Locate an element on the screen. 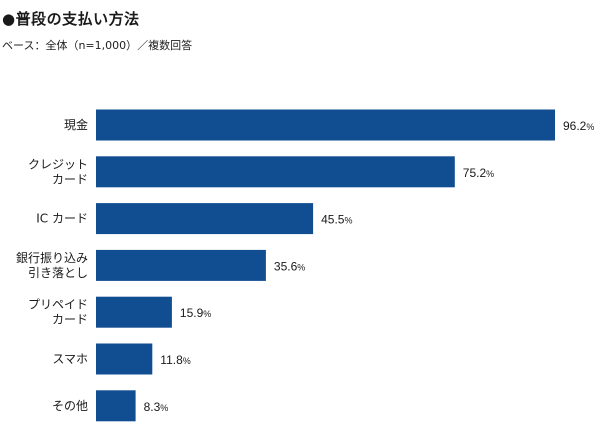 The image size is (600, 440). value-label: 15.9% is located at coordinates (195, 313).